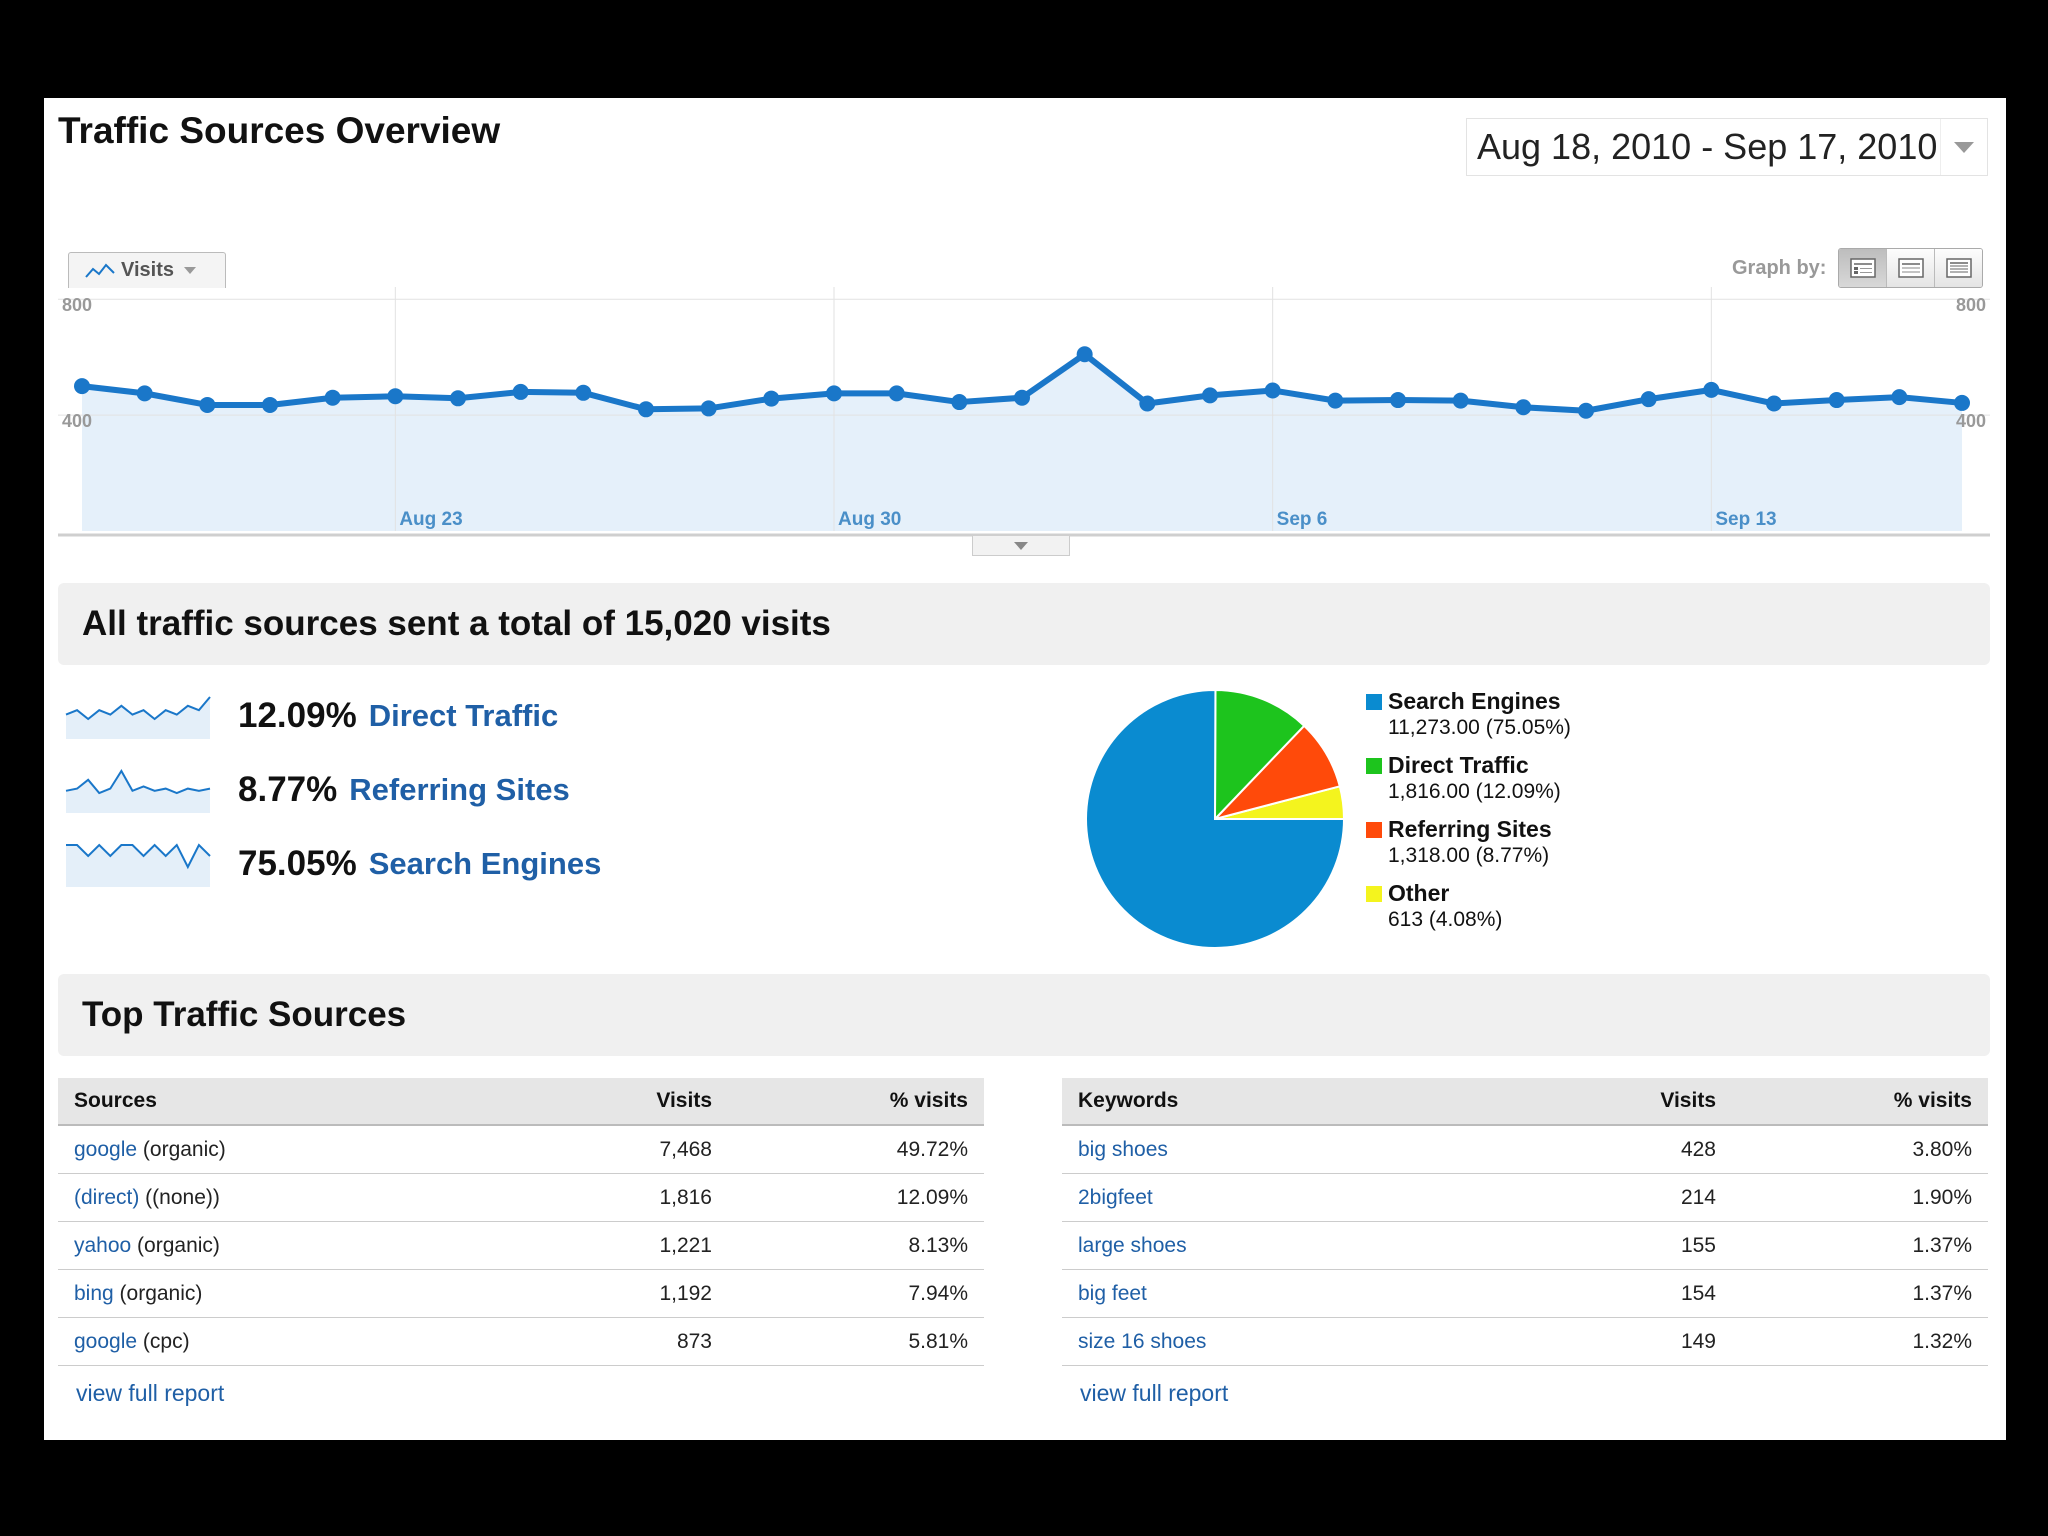  Describe the element at coordinates (297, 863) in the screenshot. I see `source-percent: 75.05%` at that location.